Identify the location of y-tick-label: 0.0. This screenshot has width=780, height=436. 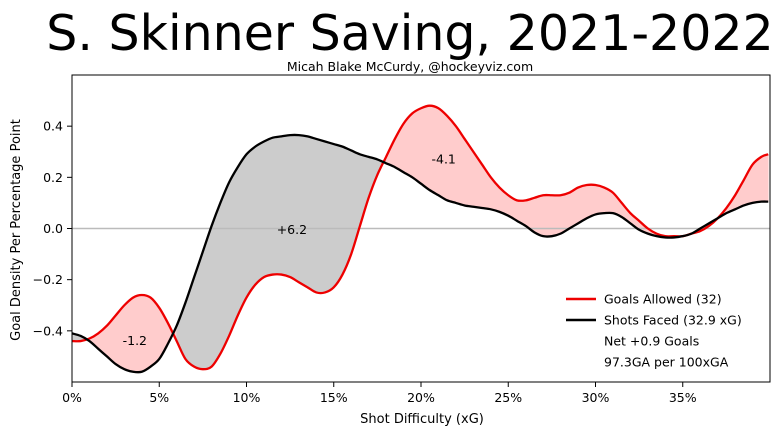
(53, 228).